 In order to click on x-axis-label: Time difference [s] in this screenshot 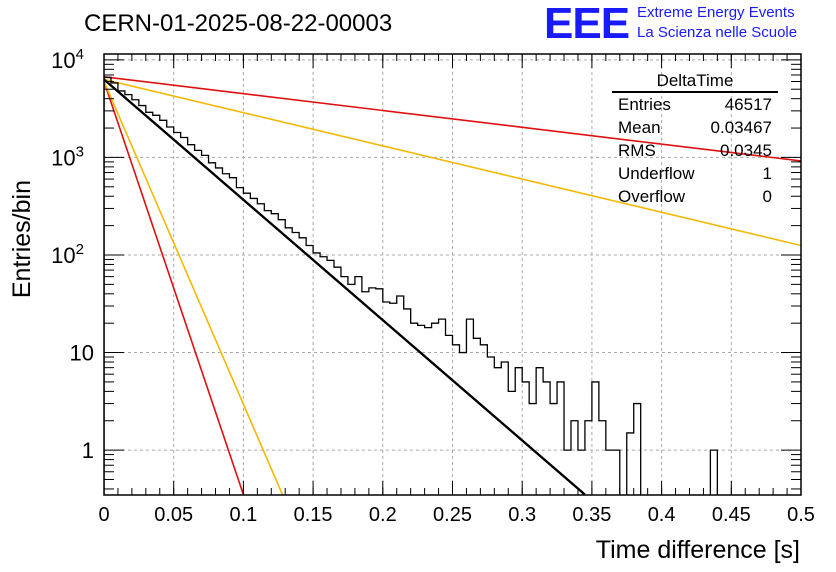, I will do `click(698, 550)`.